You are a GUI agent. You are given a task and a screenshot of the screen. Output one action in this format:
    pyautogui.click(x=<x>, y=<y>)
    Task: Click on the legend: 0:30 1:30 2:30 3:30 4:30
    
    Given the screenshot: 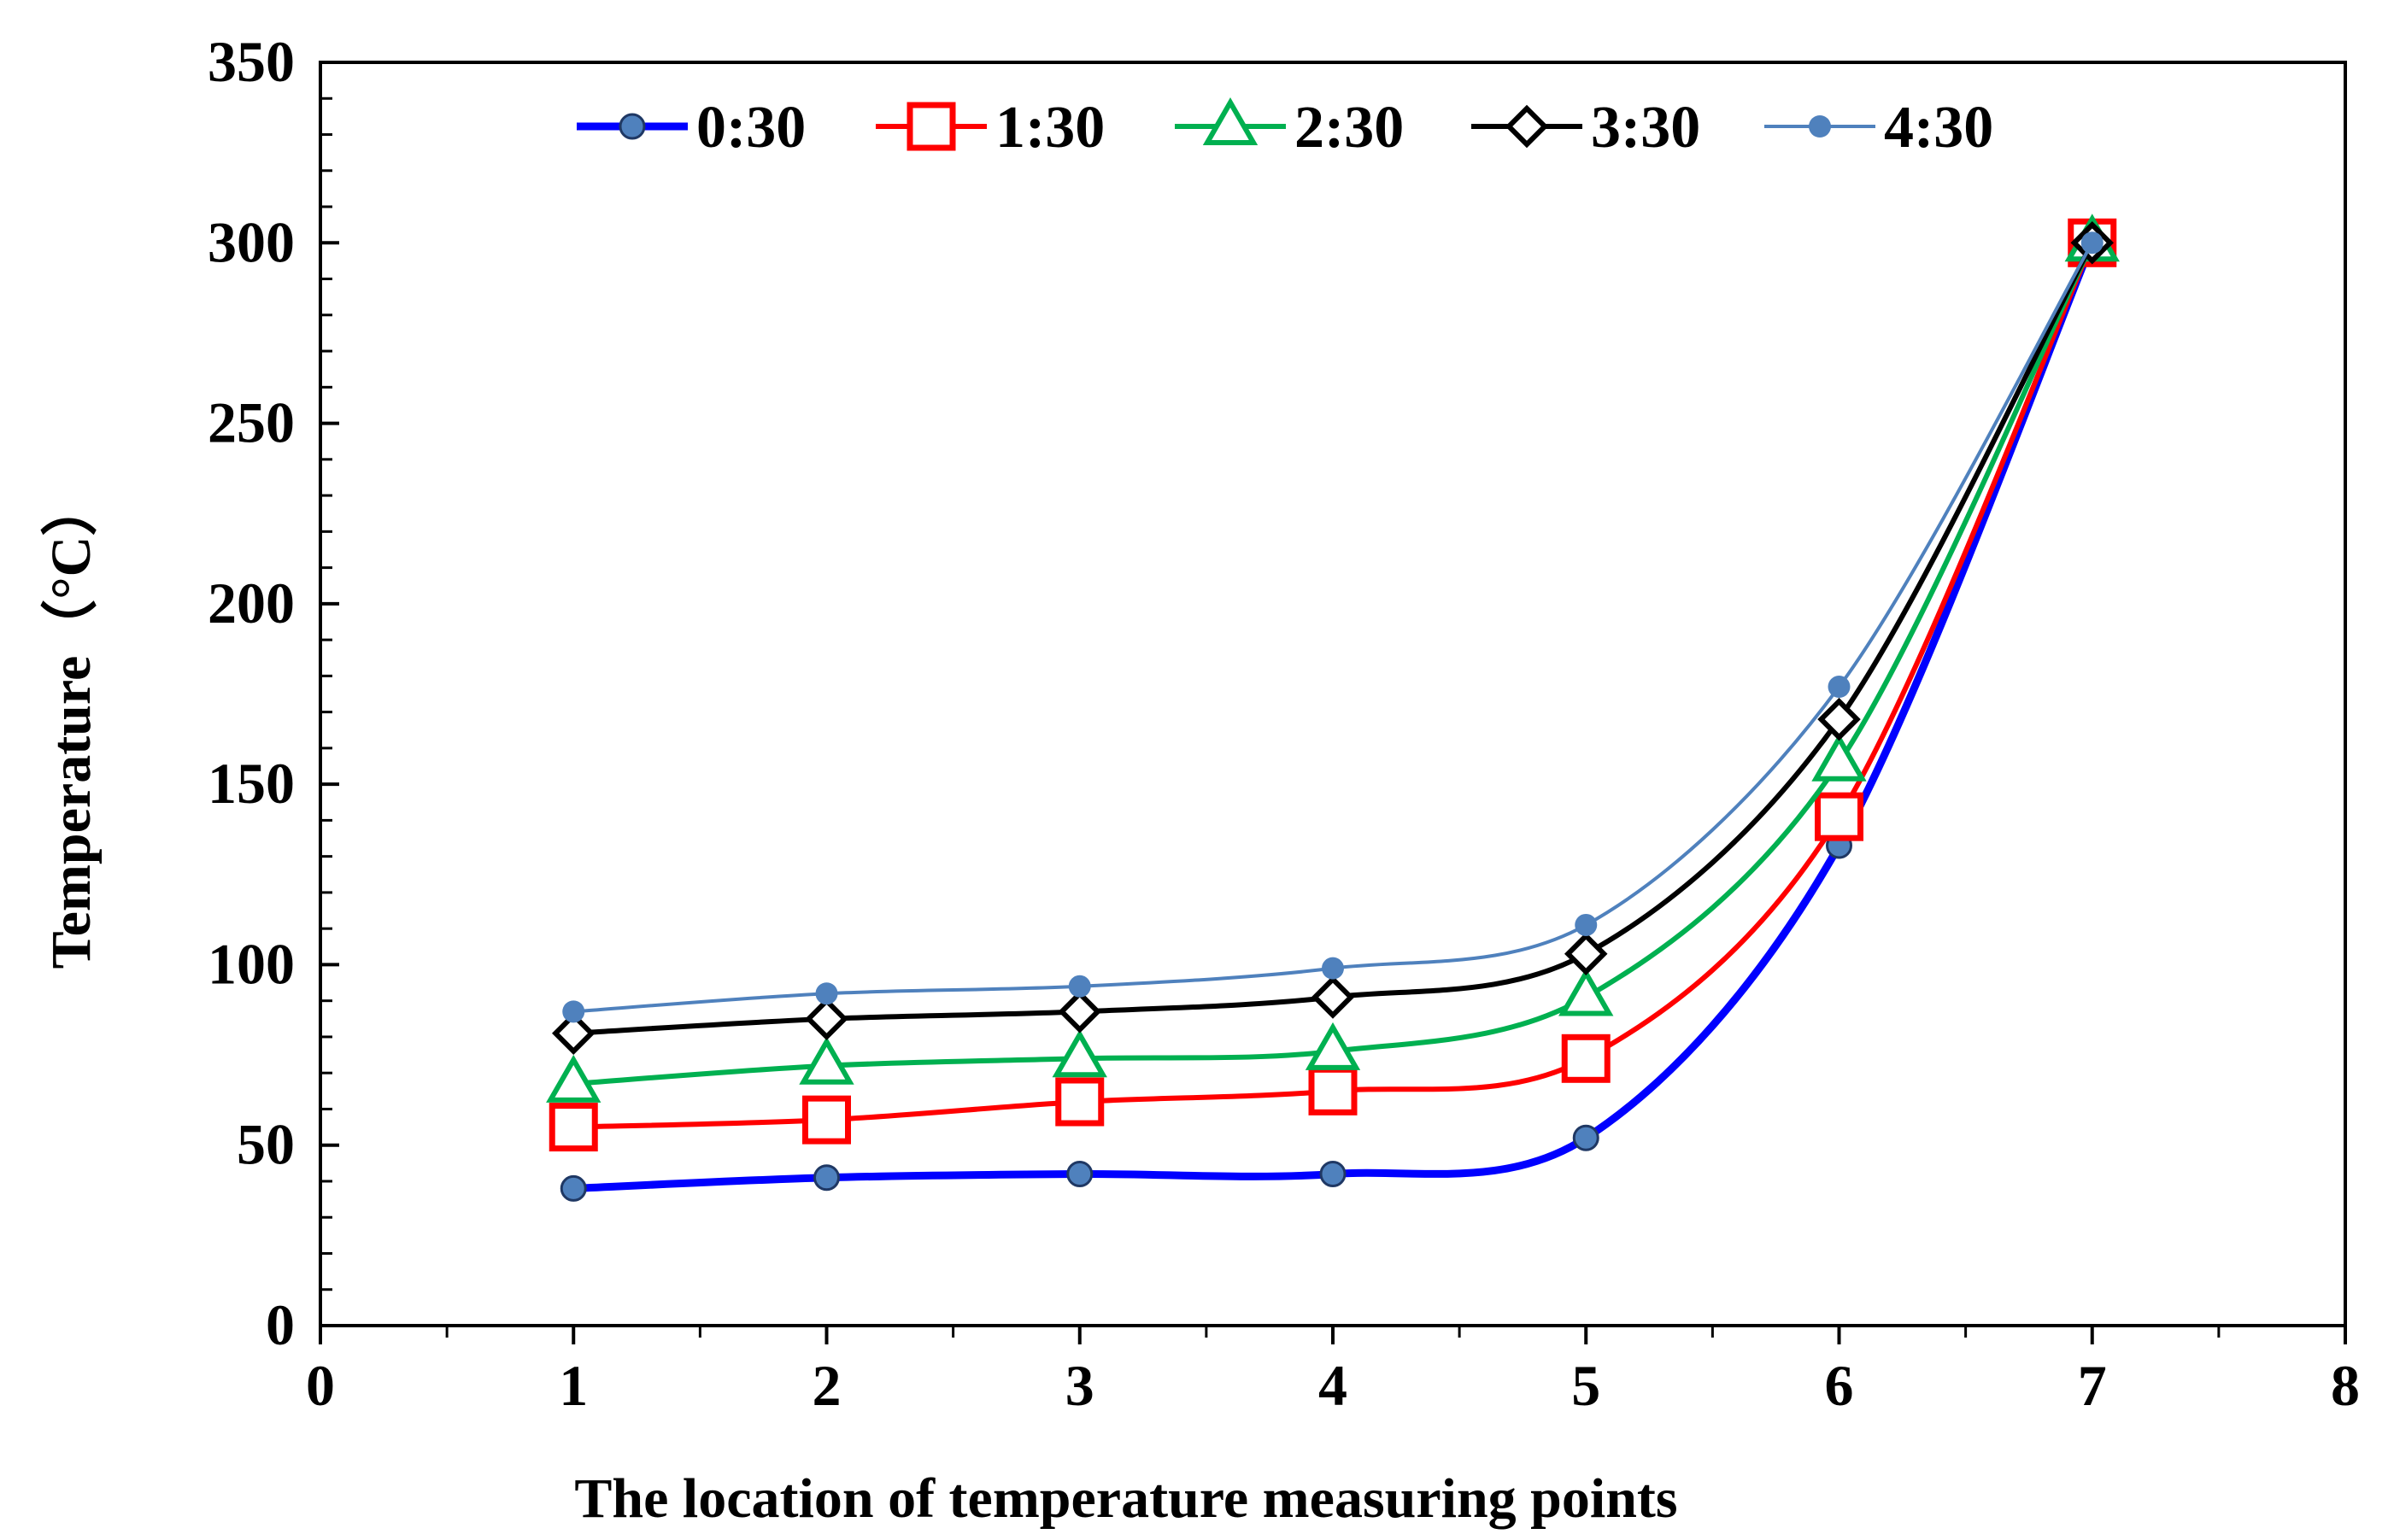 What is the action you would take?
    pyautogui.click(x=1285, y=128)
    